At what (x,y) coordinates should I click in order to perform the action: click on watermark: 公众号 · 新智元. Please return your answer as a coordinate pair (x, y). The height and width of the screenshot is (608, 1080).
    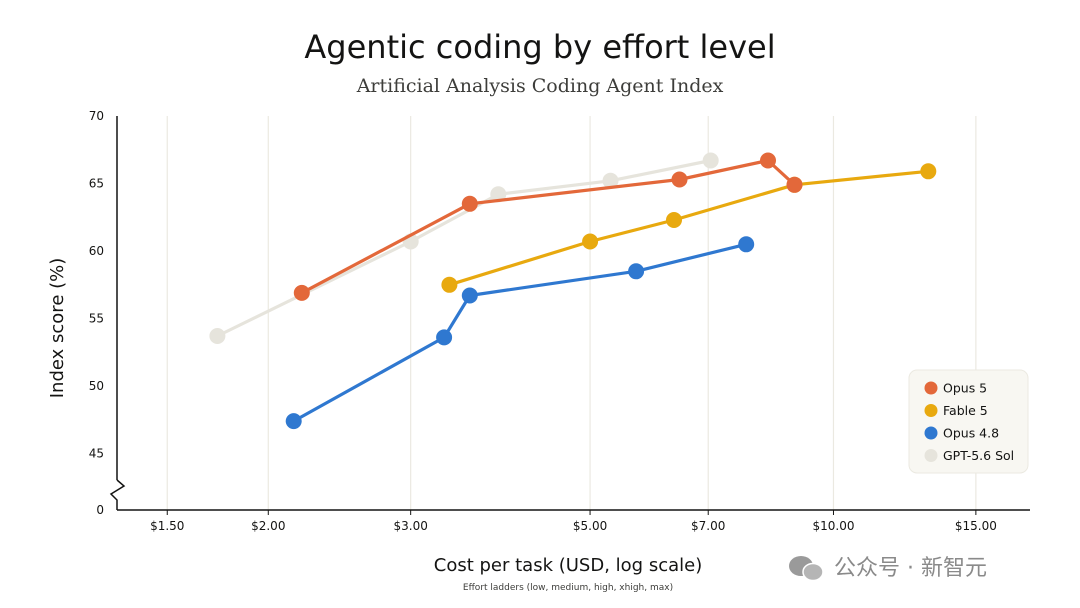
    Looking at the image, I should click on (888, 569).